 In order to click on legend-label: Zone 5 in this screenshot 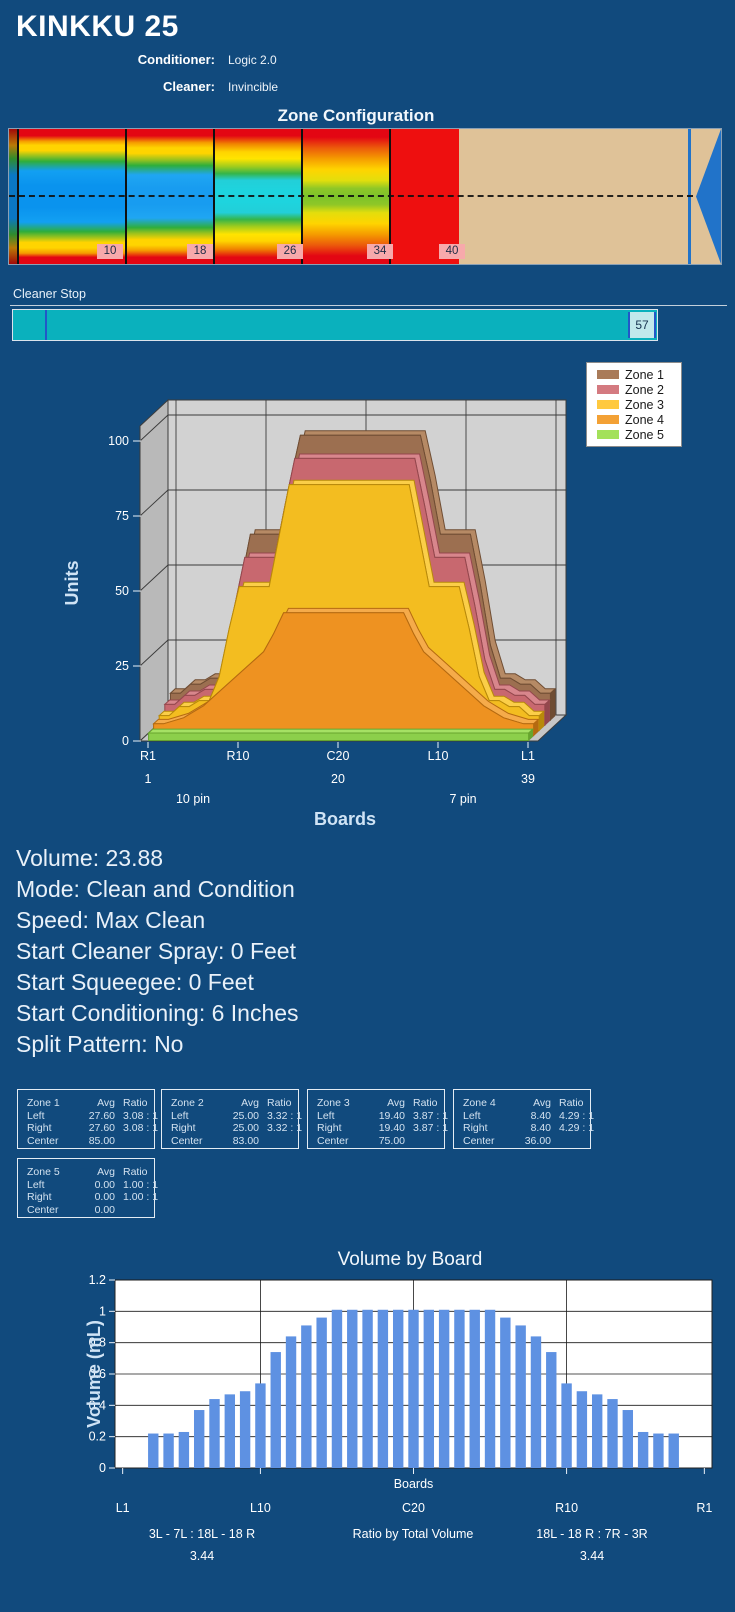, I will do `click(644, 434)`.